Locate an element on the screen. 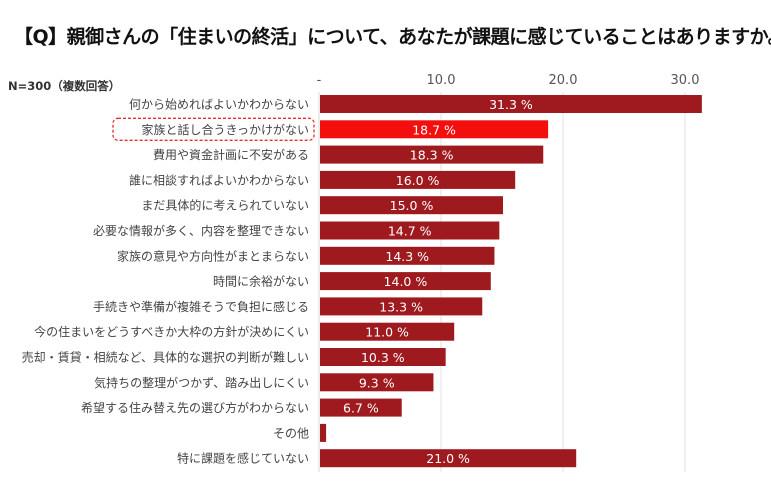 This screenshot has width=771, height=488. category-label: 家族の意見や方向性がまとまらない is located at coordinates (213, 255).